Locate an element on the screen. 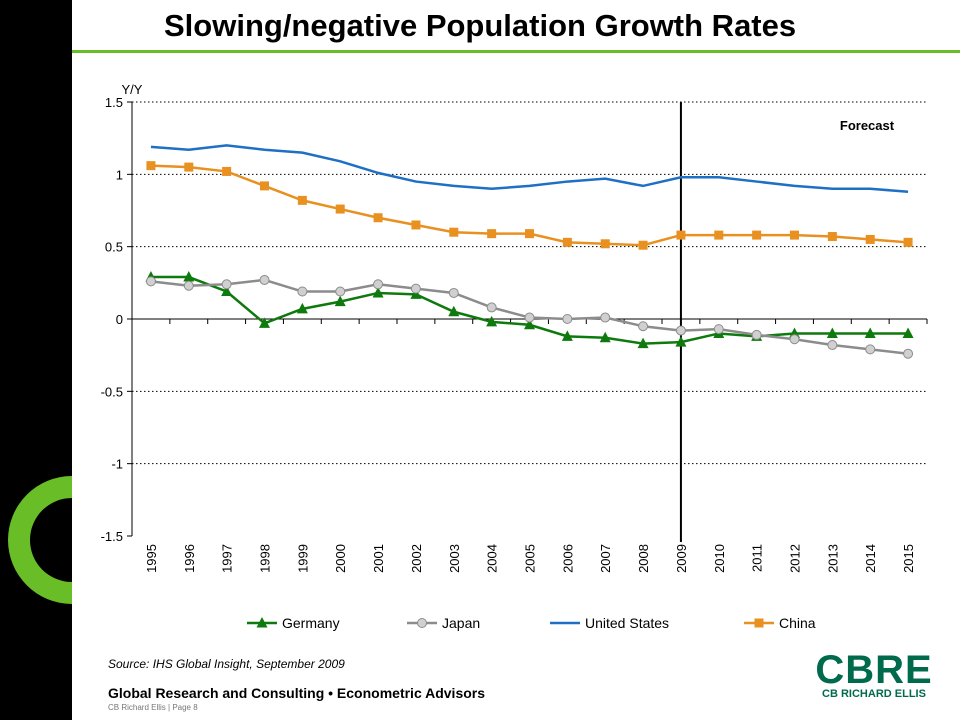 The width and height of the screenshot is (960, 720). forecast-label: Forecast is located at coordinates (867, 125).